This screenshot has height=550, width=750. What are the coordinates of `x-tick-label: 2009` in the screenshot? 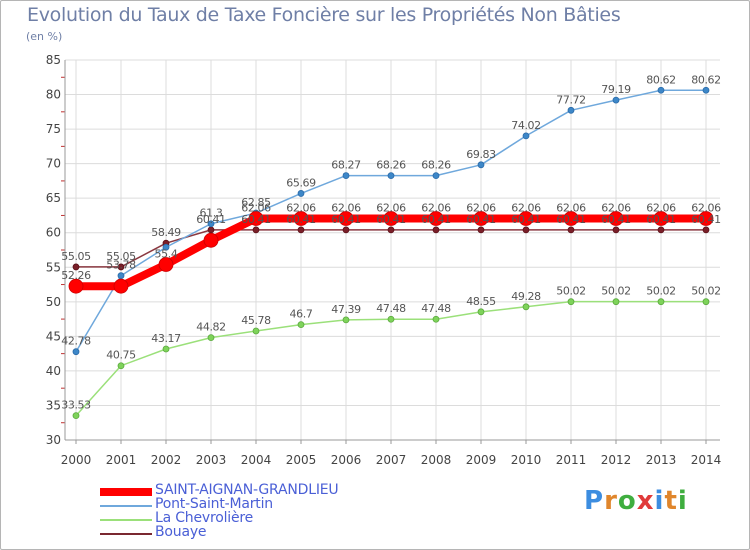 It's located at (481, 460).